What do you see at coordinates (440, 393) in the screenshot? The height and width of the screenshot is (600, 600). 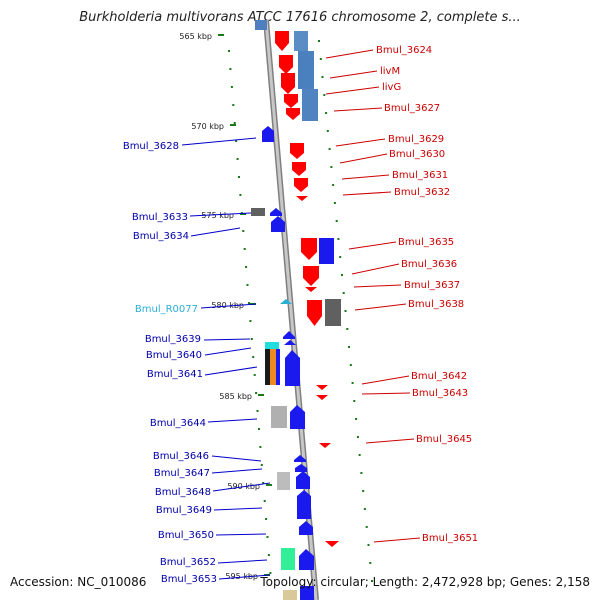 I see `gene-label: Bmul_3643` at bounding box center [440, 393].